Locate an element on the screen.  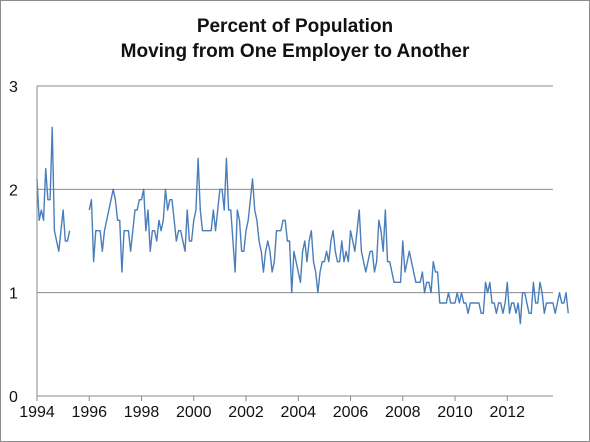
chart-title-line-1: Percent of Population is located at coordinates (295, 26).